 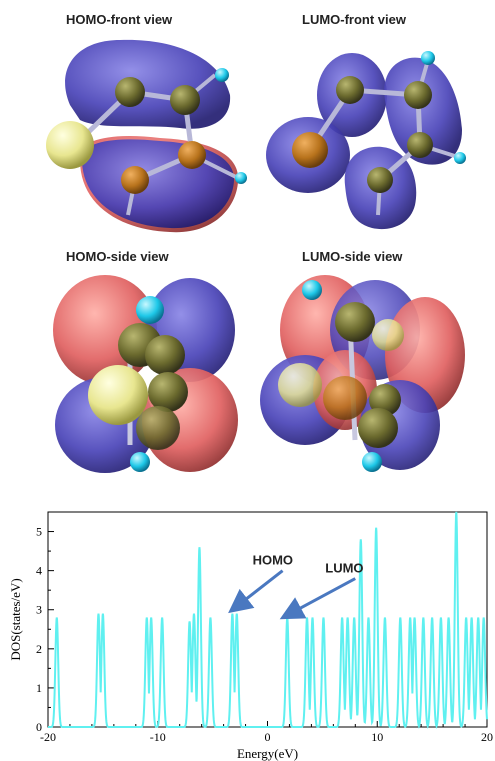 I want to click on y-tick-label: 1, so click(x=39, y=688).